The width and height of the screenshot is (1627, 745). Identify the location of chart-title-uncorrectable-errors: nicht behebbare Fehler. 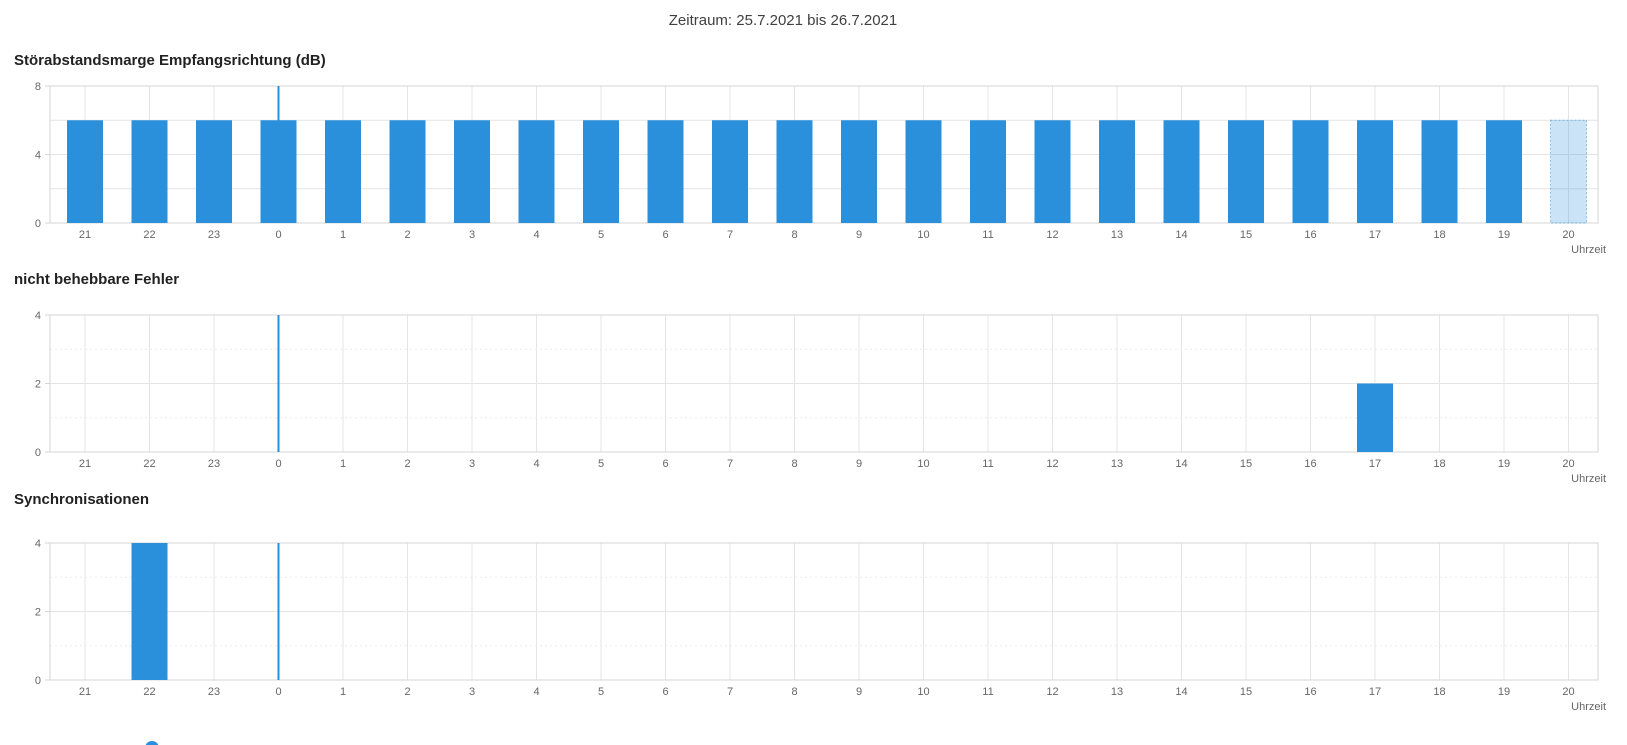
(97, 279).